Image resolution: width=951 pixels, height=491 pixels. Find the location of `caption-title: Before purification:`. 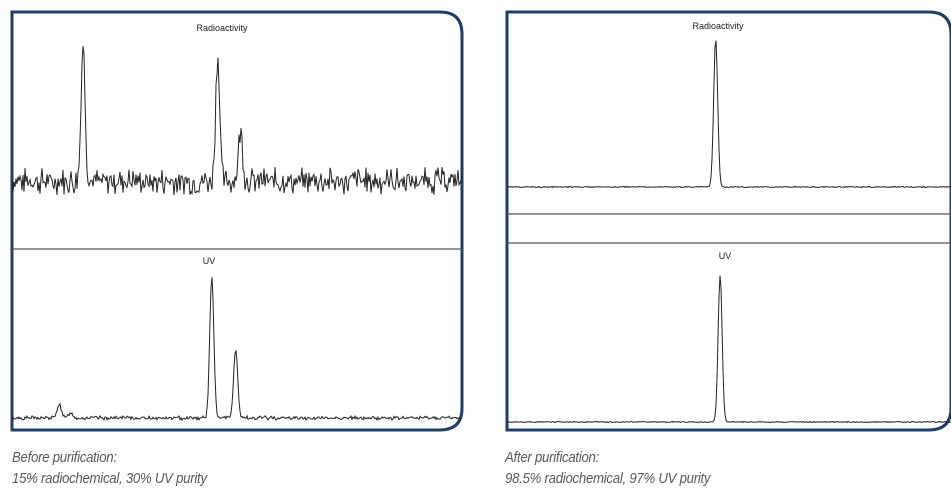

caption-title: Before purification: is located at coordinates (64, 457).